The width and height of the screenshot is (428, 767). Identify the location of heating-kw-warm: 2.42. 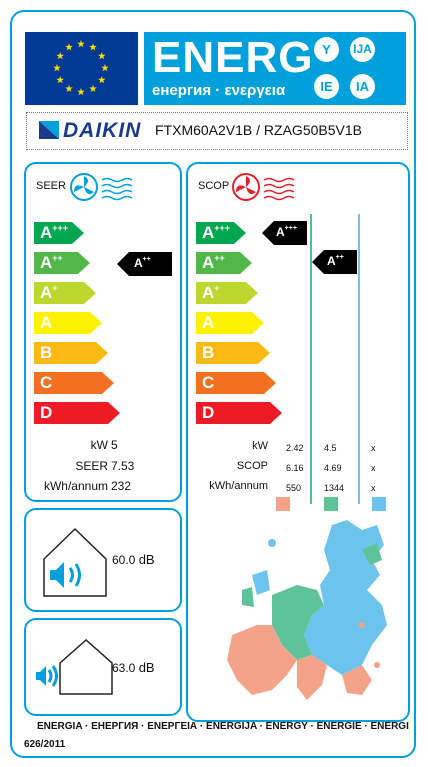
(295, 448).